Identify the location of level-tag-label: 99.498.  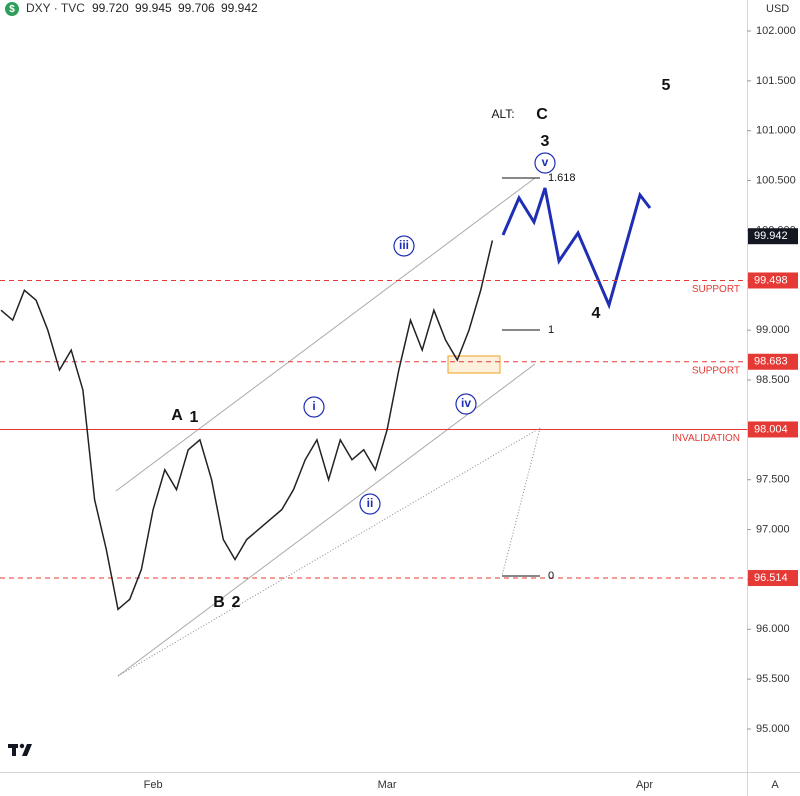
(771, 280).